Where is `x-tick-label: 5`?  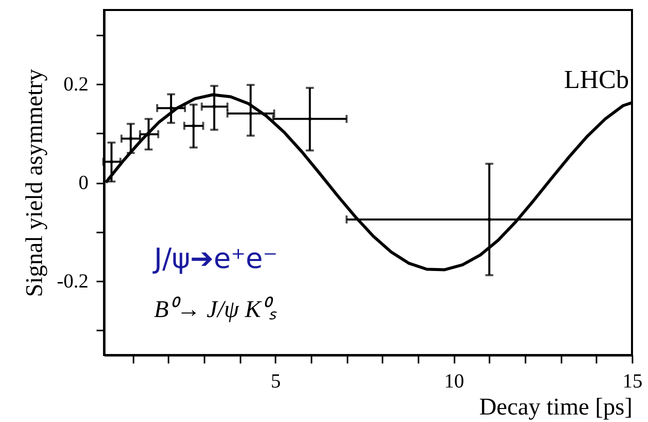
x-tick-label: 5 is located at coordinates (275, 381).